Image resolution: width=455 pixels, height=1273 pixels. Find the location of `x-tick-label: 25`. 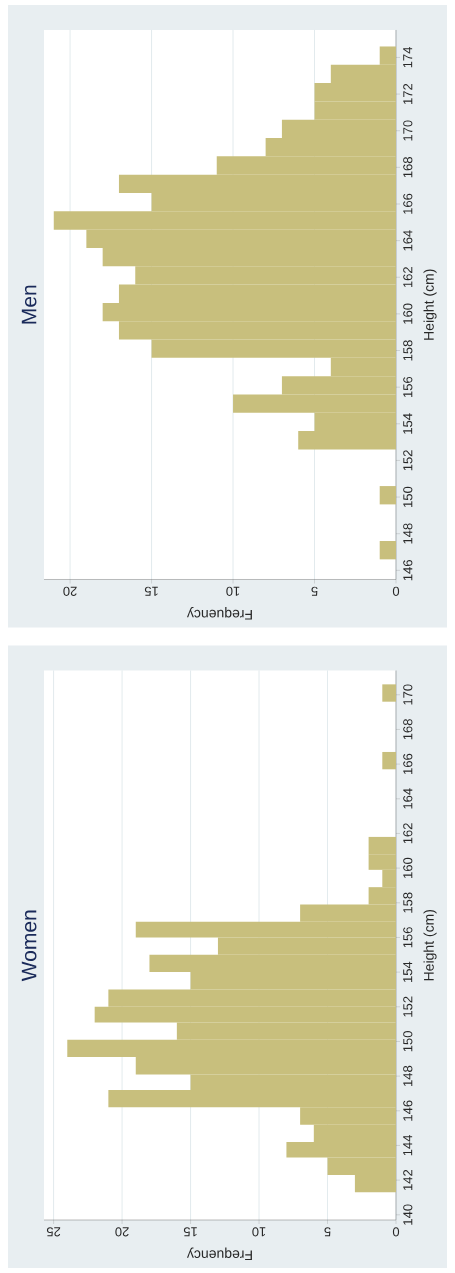

x-tick-label: 25 is located at coordinates (53, 1232).